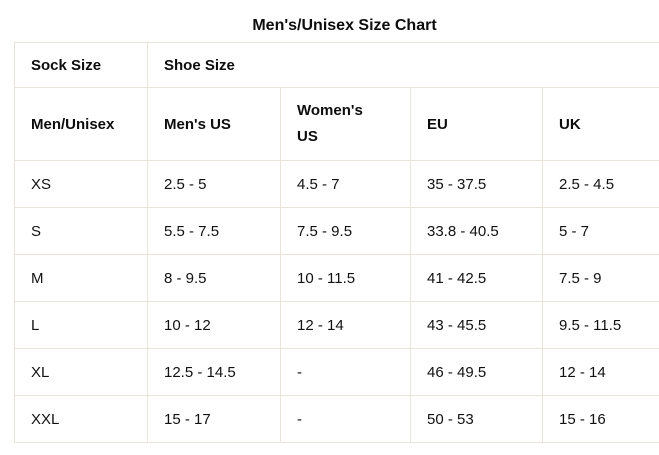  I want to click on table-row-s: S 5.5 - 7.5 7.5 - 9.5 33.8 - 40.5 5 - 7, so click(336, 231).